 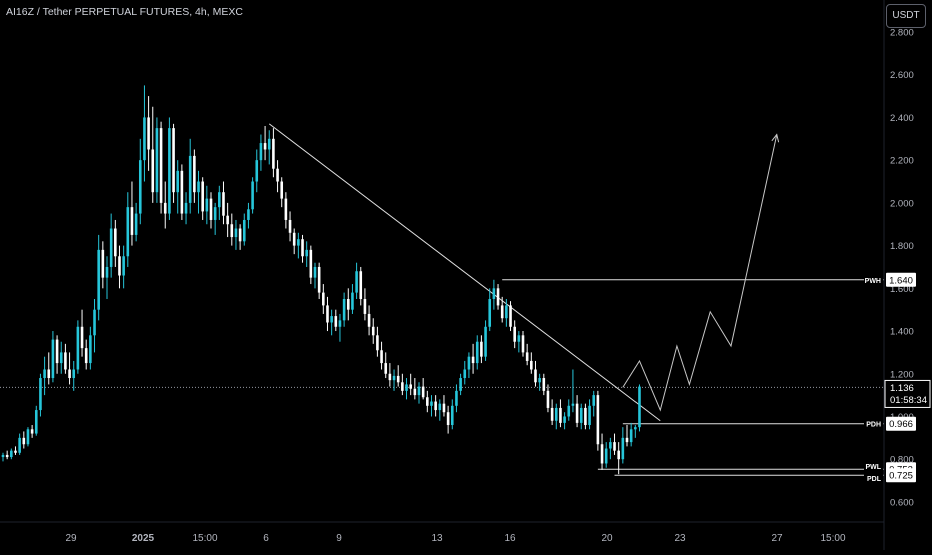 What do you see at coordinates (873, 467) in the screenshot?
I see `level-name-pwl: PWL` at bounding box center [873, 467].